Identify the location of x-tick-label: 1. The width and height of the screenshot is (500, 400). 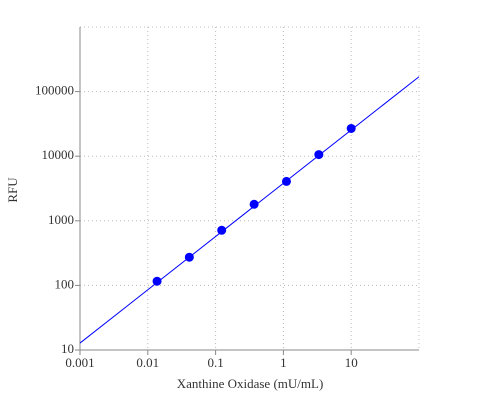
(283, 362).